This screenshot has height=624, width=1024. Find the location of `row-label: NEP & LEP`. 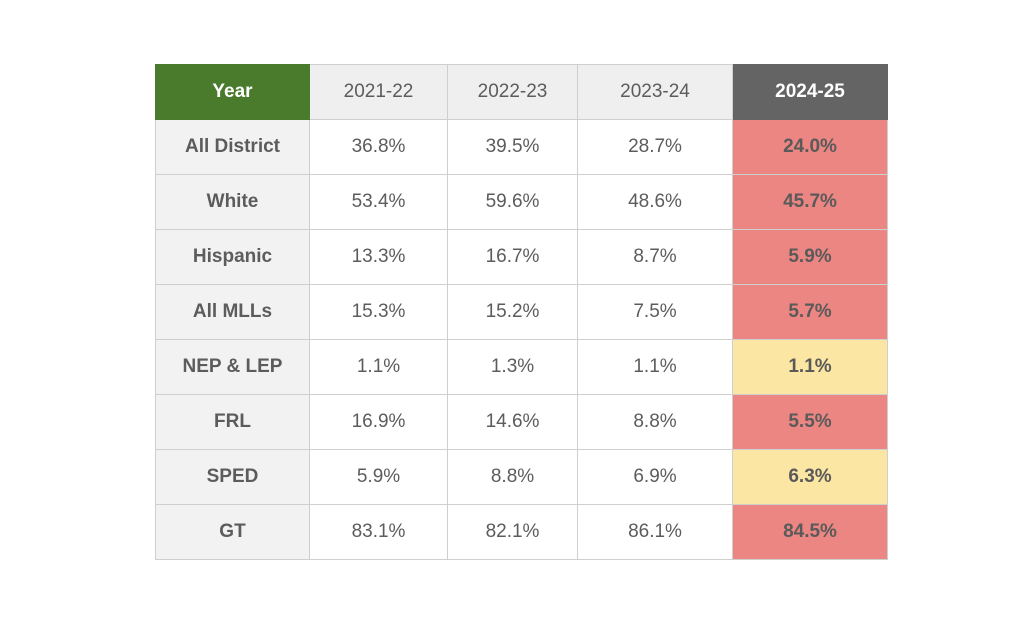

row-label: NEP & LEP is located at coordinates (232, 367).